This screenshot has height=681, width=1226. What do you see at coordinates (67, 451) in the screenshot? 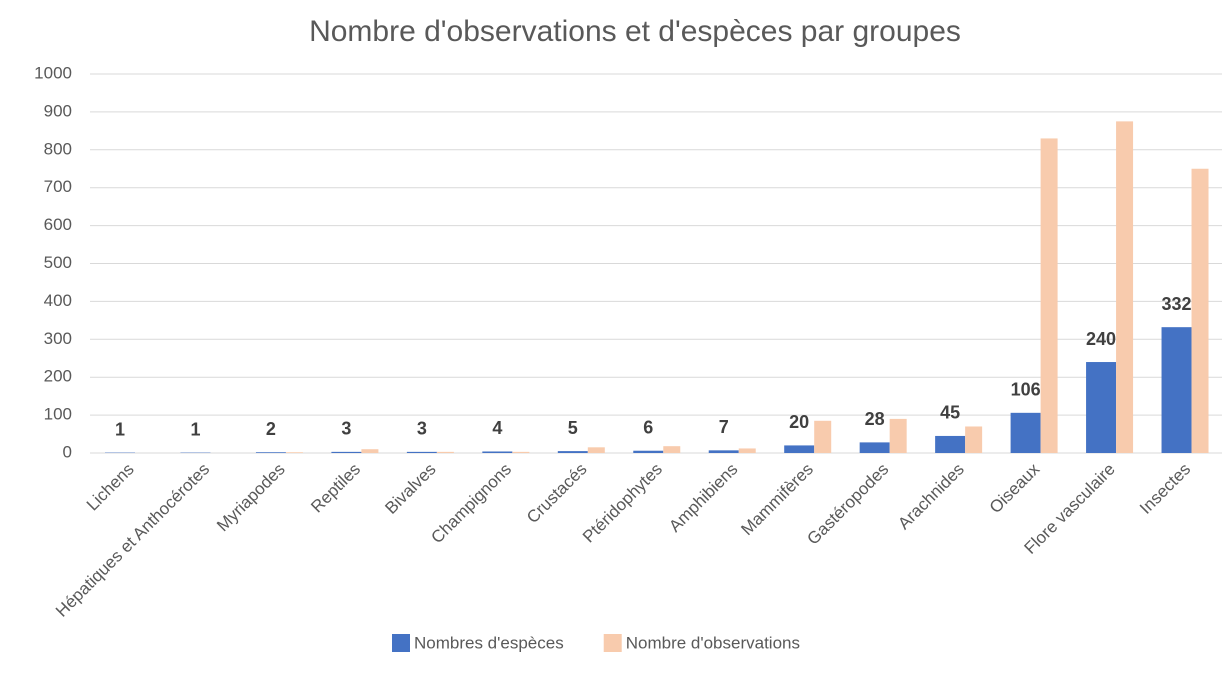
I see `y-tick-label: 0` at bounding box center [67, 451].